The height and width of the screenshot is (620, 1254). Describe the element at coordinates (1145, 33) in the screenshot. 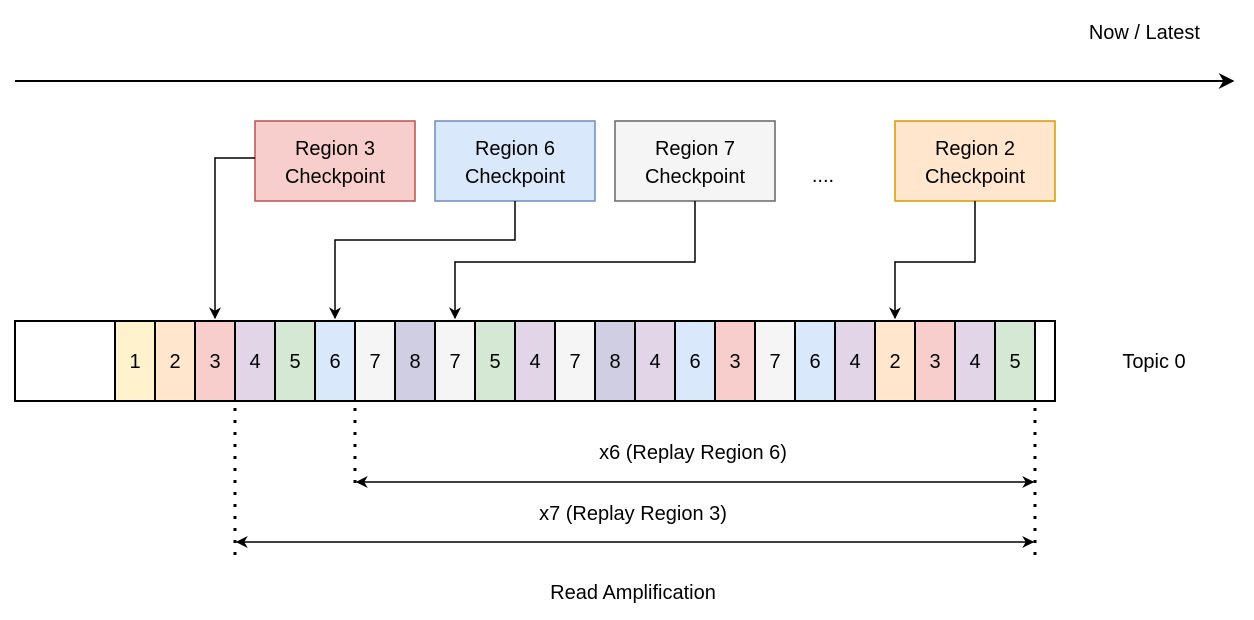

I see `timeline-label: Now / Latest` at that location.